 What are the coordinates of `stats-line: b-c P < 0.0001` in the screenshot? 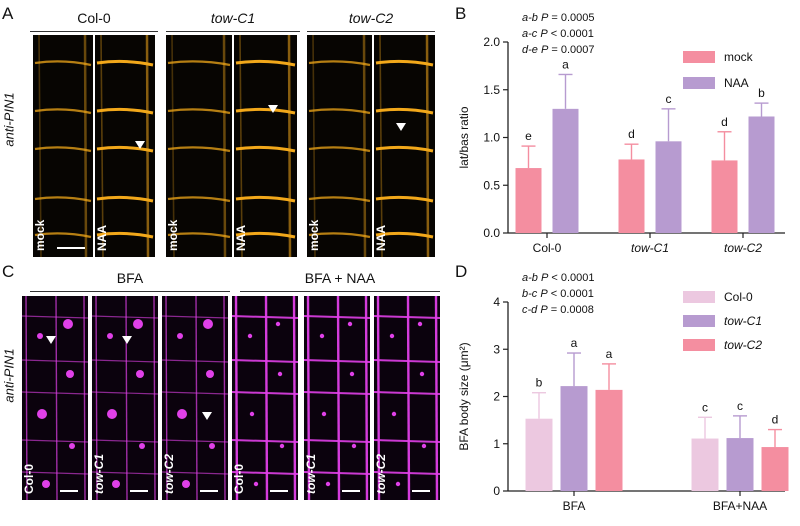 It's located at (558, 294).